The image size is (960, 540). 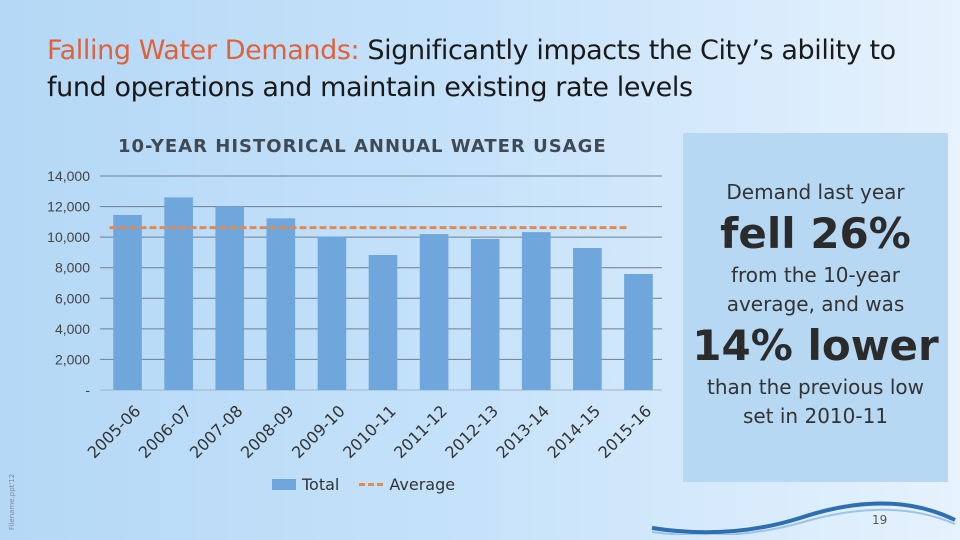 I want to click on x-tick-label: 2009-10, so click(x=318, y=431).